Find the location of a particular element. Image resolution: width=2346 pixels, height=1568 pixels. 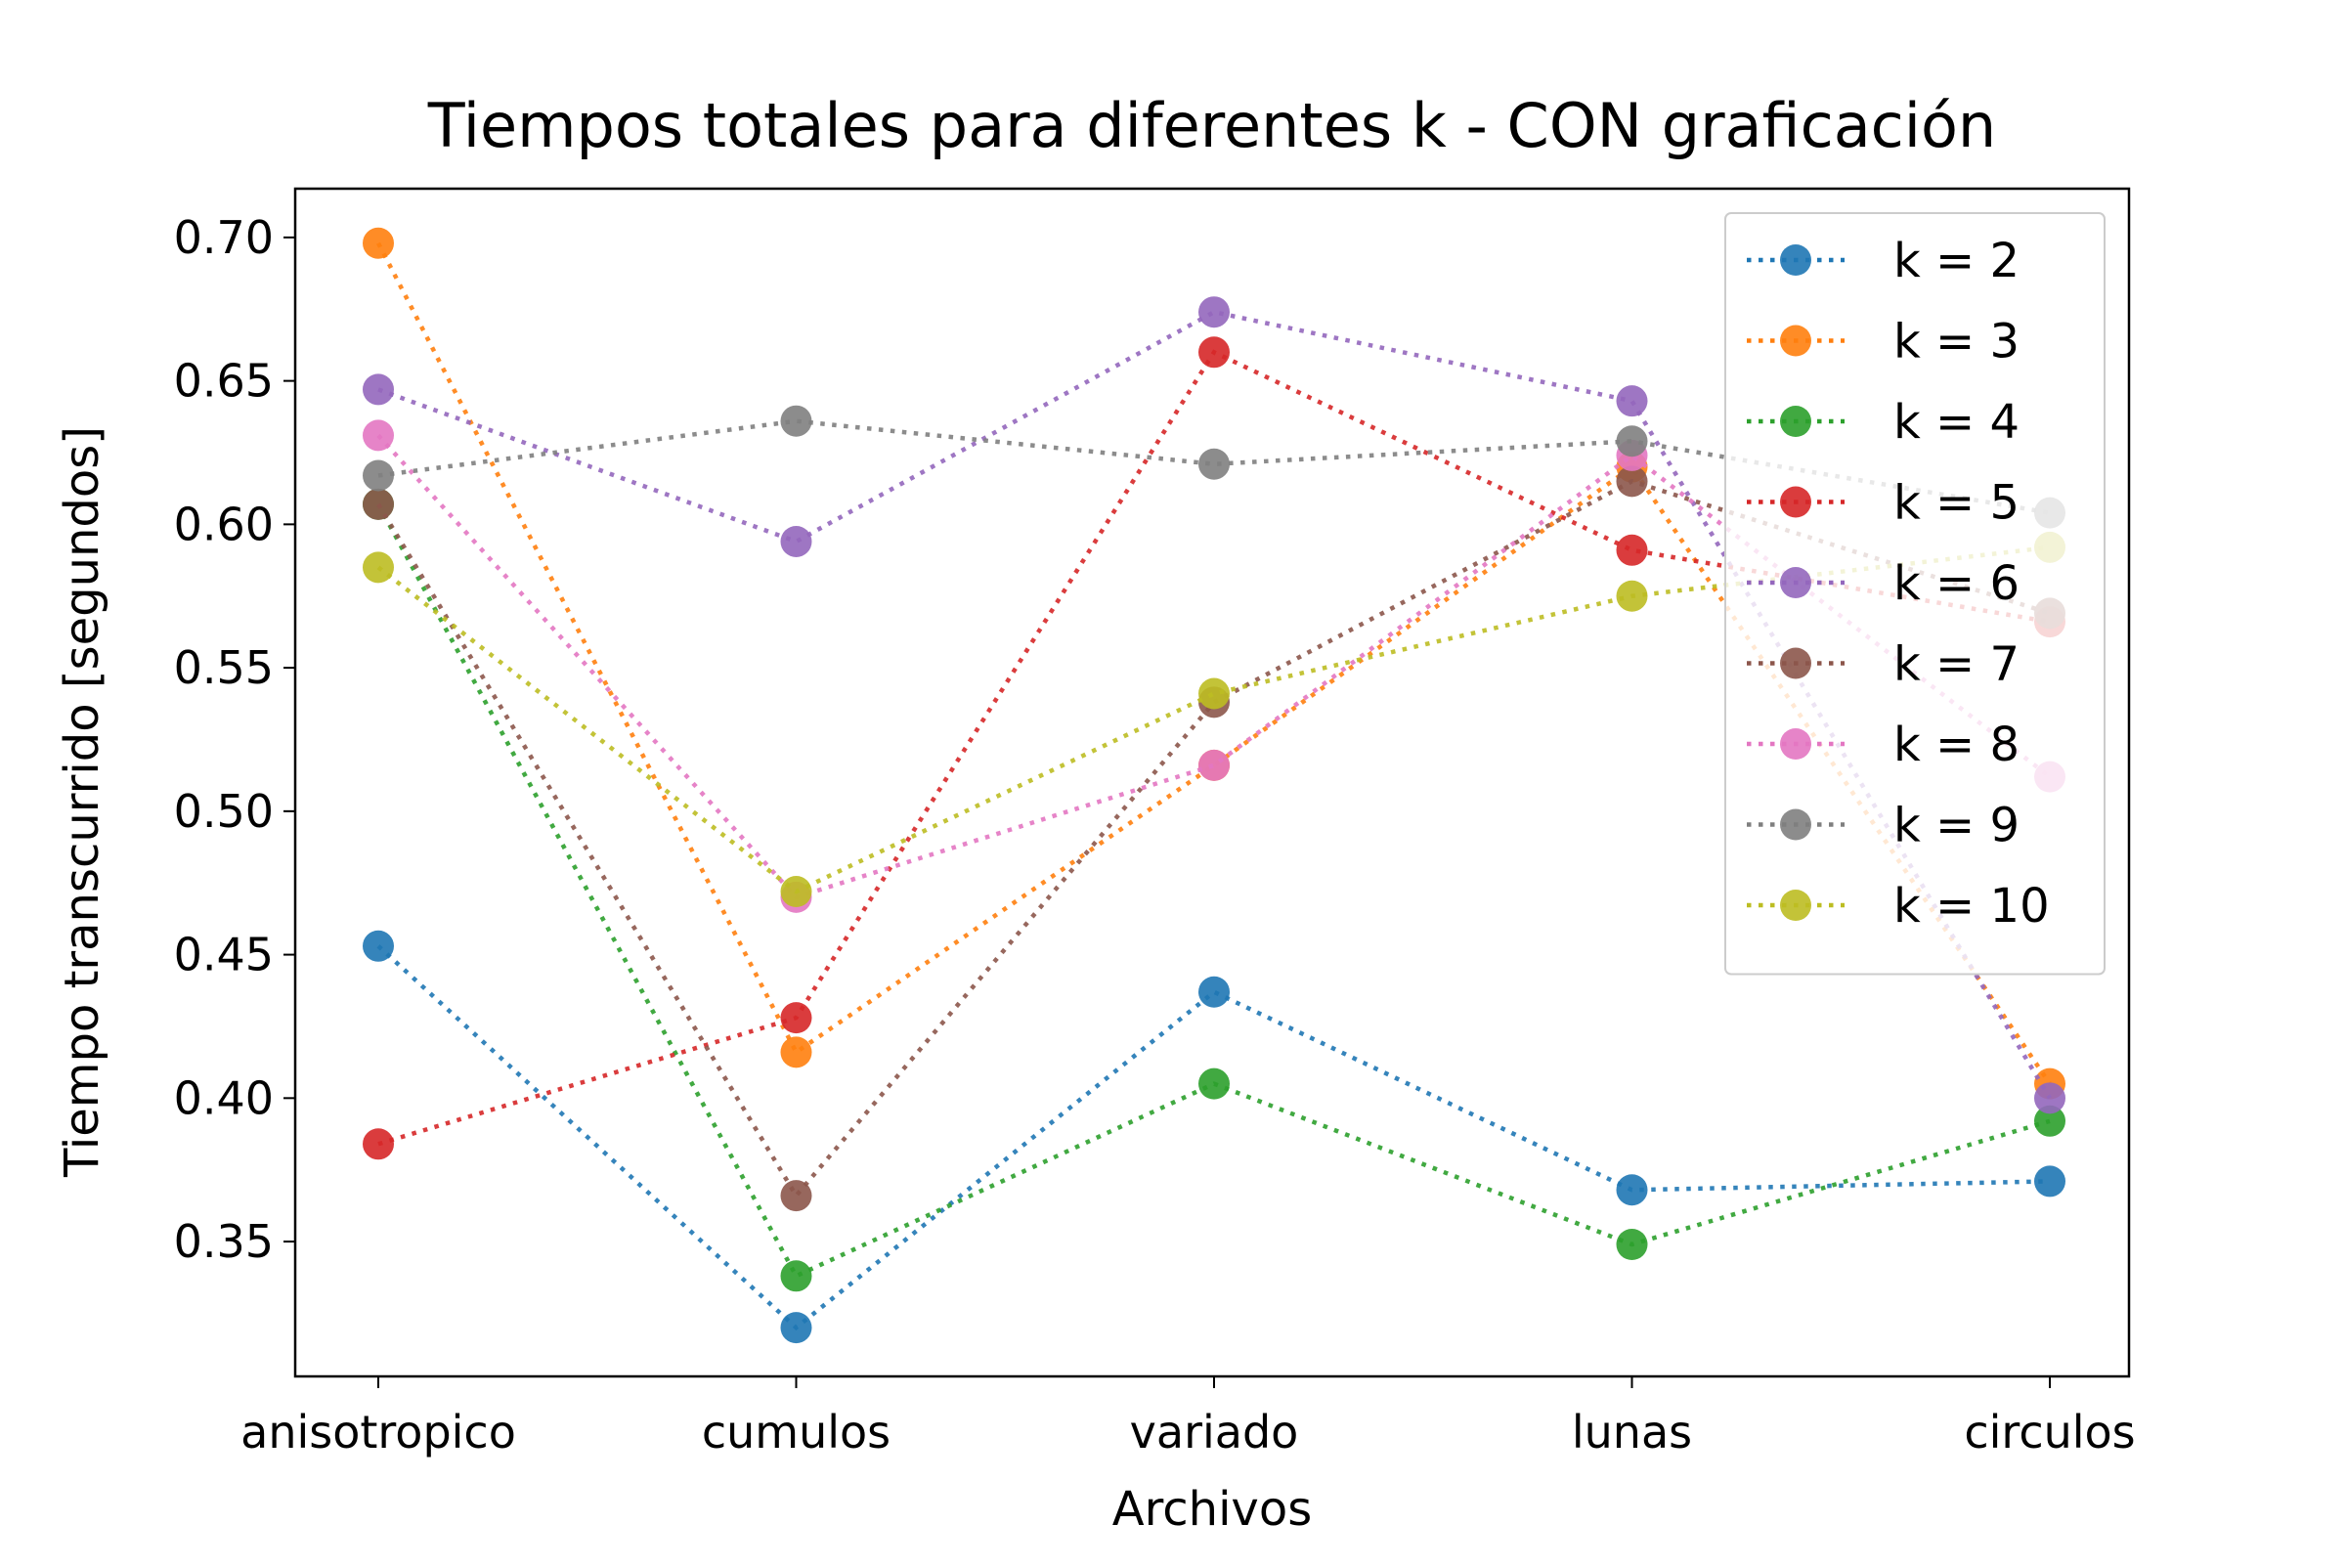

legend-label: k = 2 is located at coordinates (1957, 261).